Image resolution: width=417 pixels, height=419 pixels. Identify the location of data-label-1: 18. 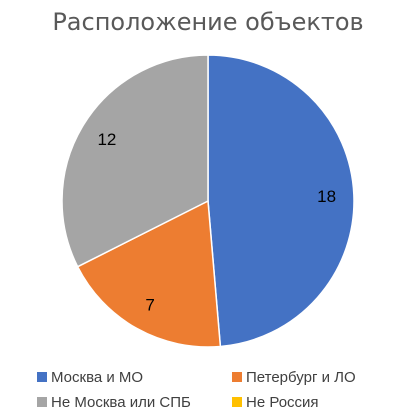
(326, 196).